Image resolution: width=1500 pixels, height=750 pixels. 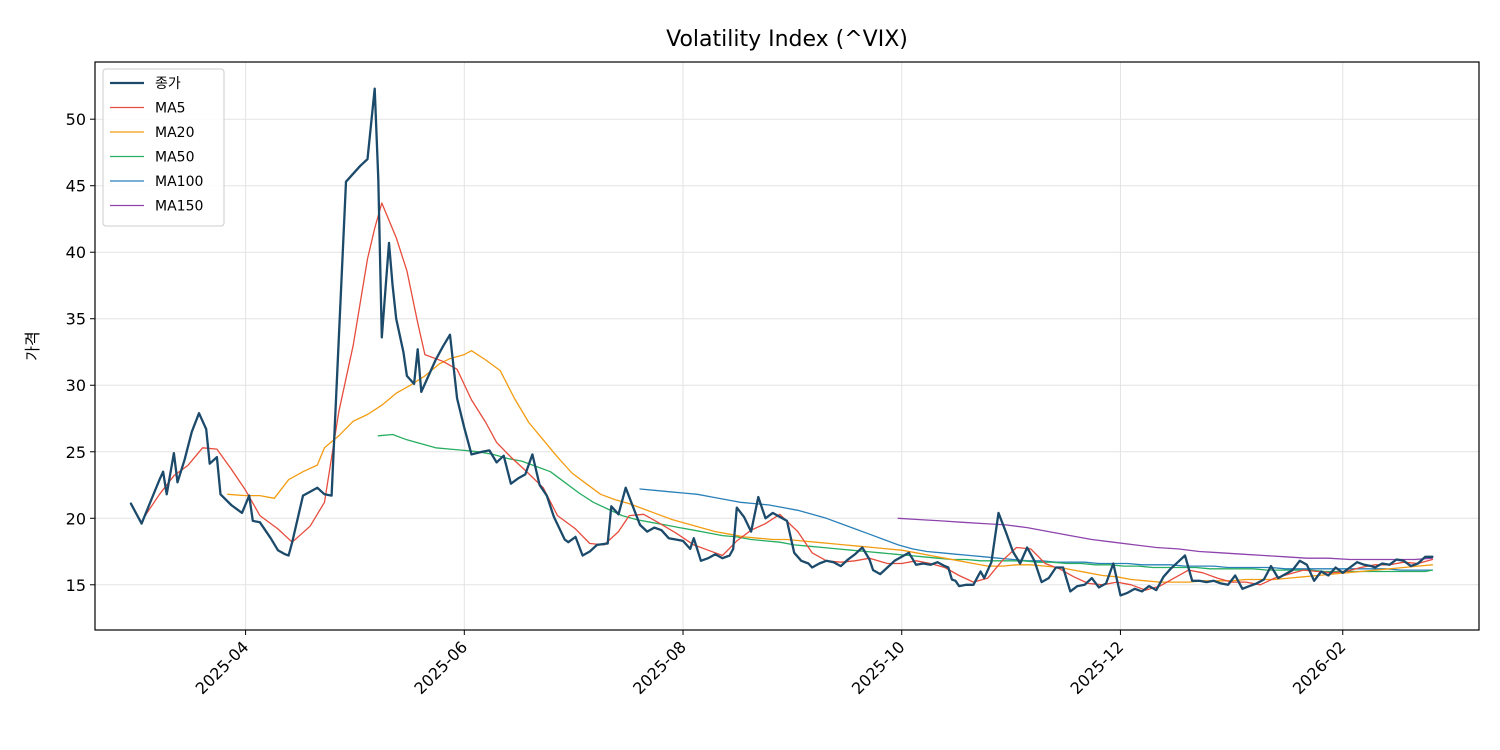 What do you see at coordinates (76, 452) in the screenshot?
I see `y-tick-label: 25` at bounding box center [76, 452].